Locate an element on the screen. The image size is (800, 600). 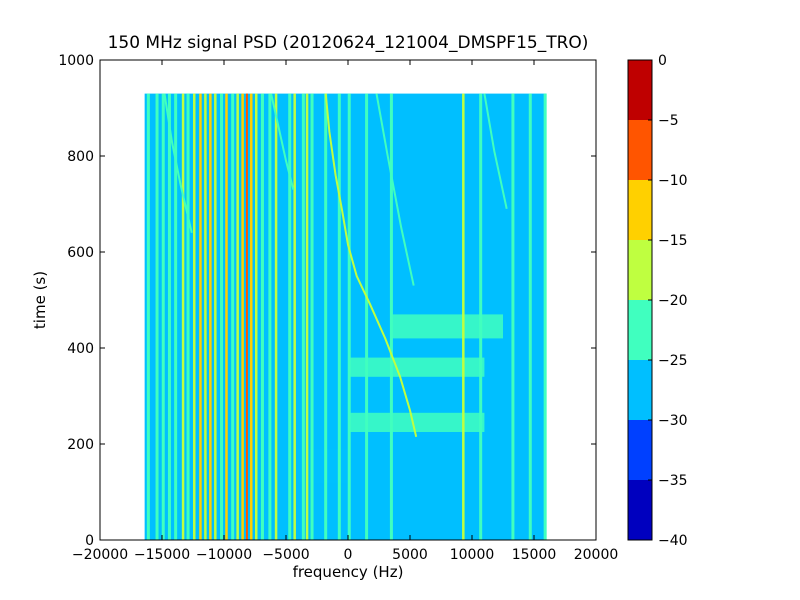
colorbar-tick-label: −5 is located at coordinates (668, 121).